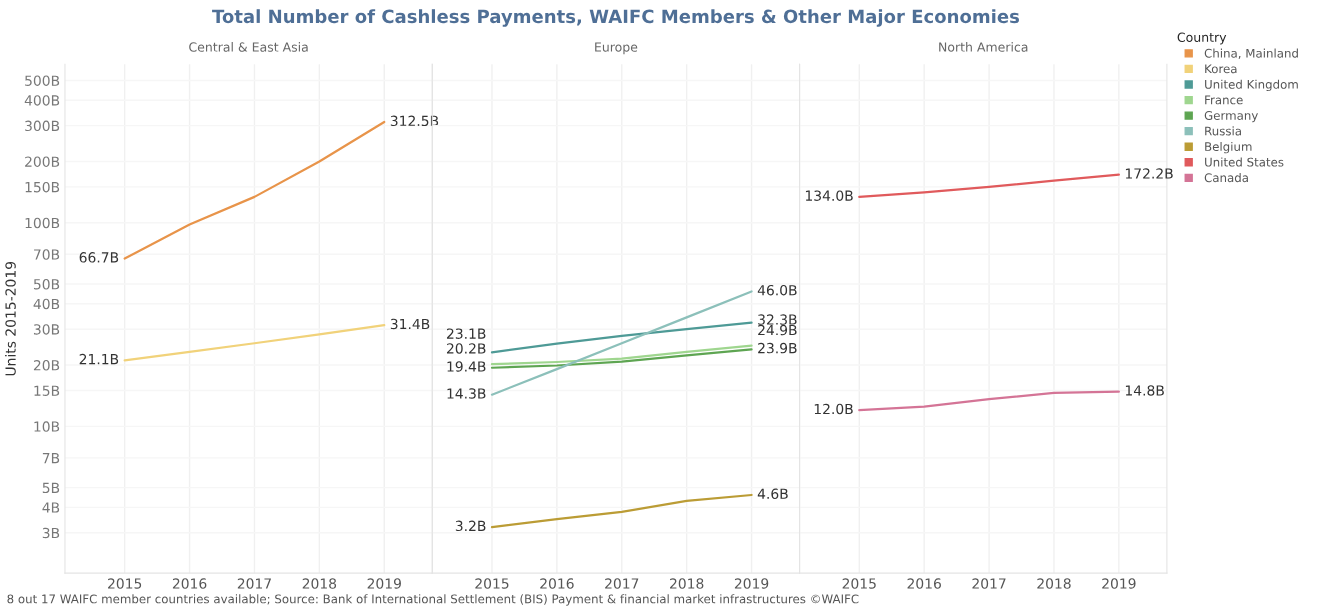  What do you see at coordinates (42, 187) in the screenshot?
I see `y-tick-label: 150B` at bounding box center [42, 187].